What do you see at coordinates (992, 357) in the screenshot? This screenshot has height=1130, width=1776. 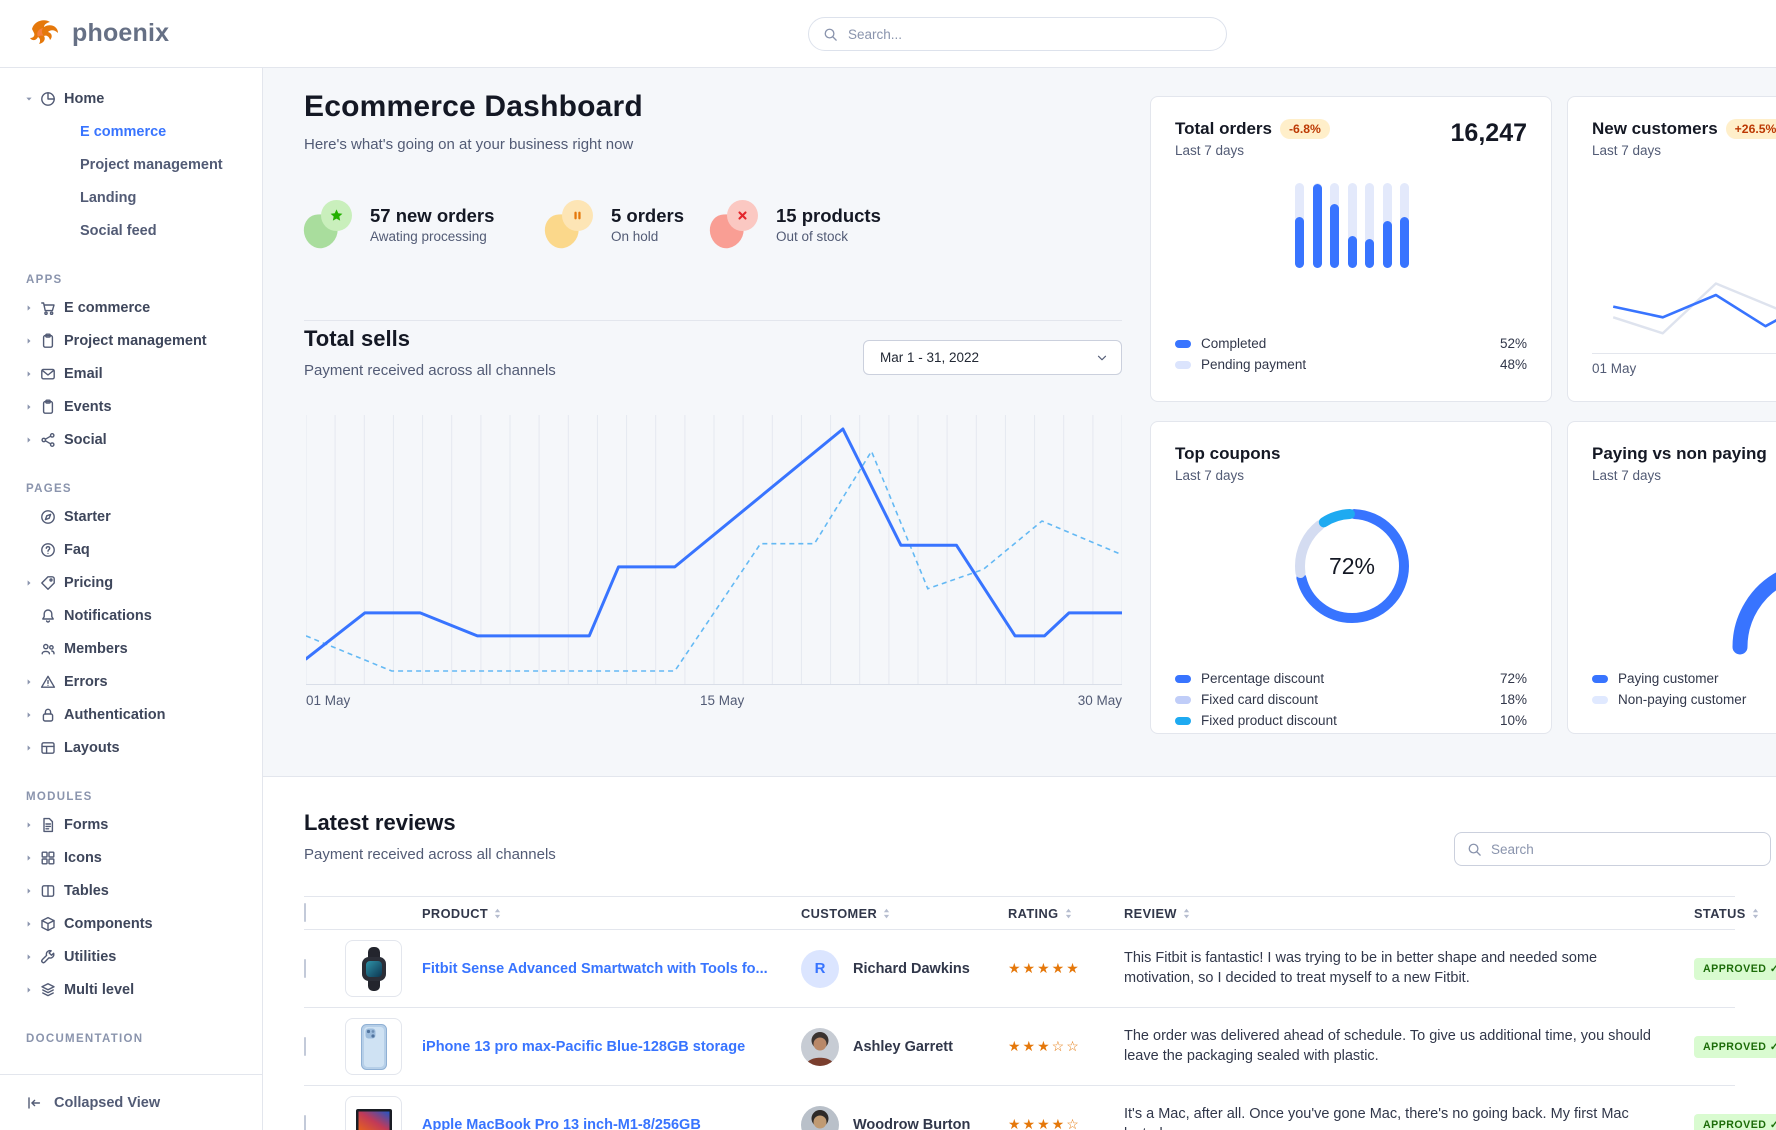 I see `date-range-select: Mar 1 - 31, 2022` at bounding box center [992, 357].